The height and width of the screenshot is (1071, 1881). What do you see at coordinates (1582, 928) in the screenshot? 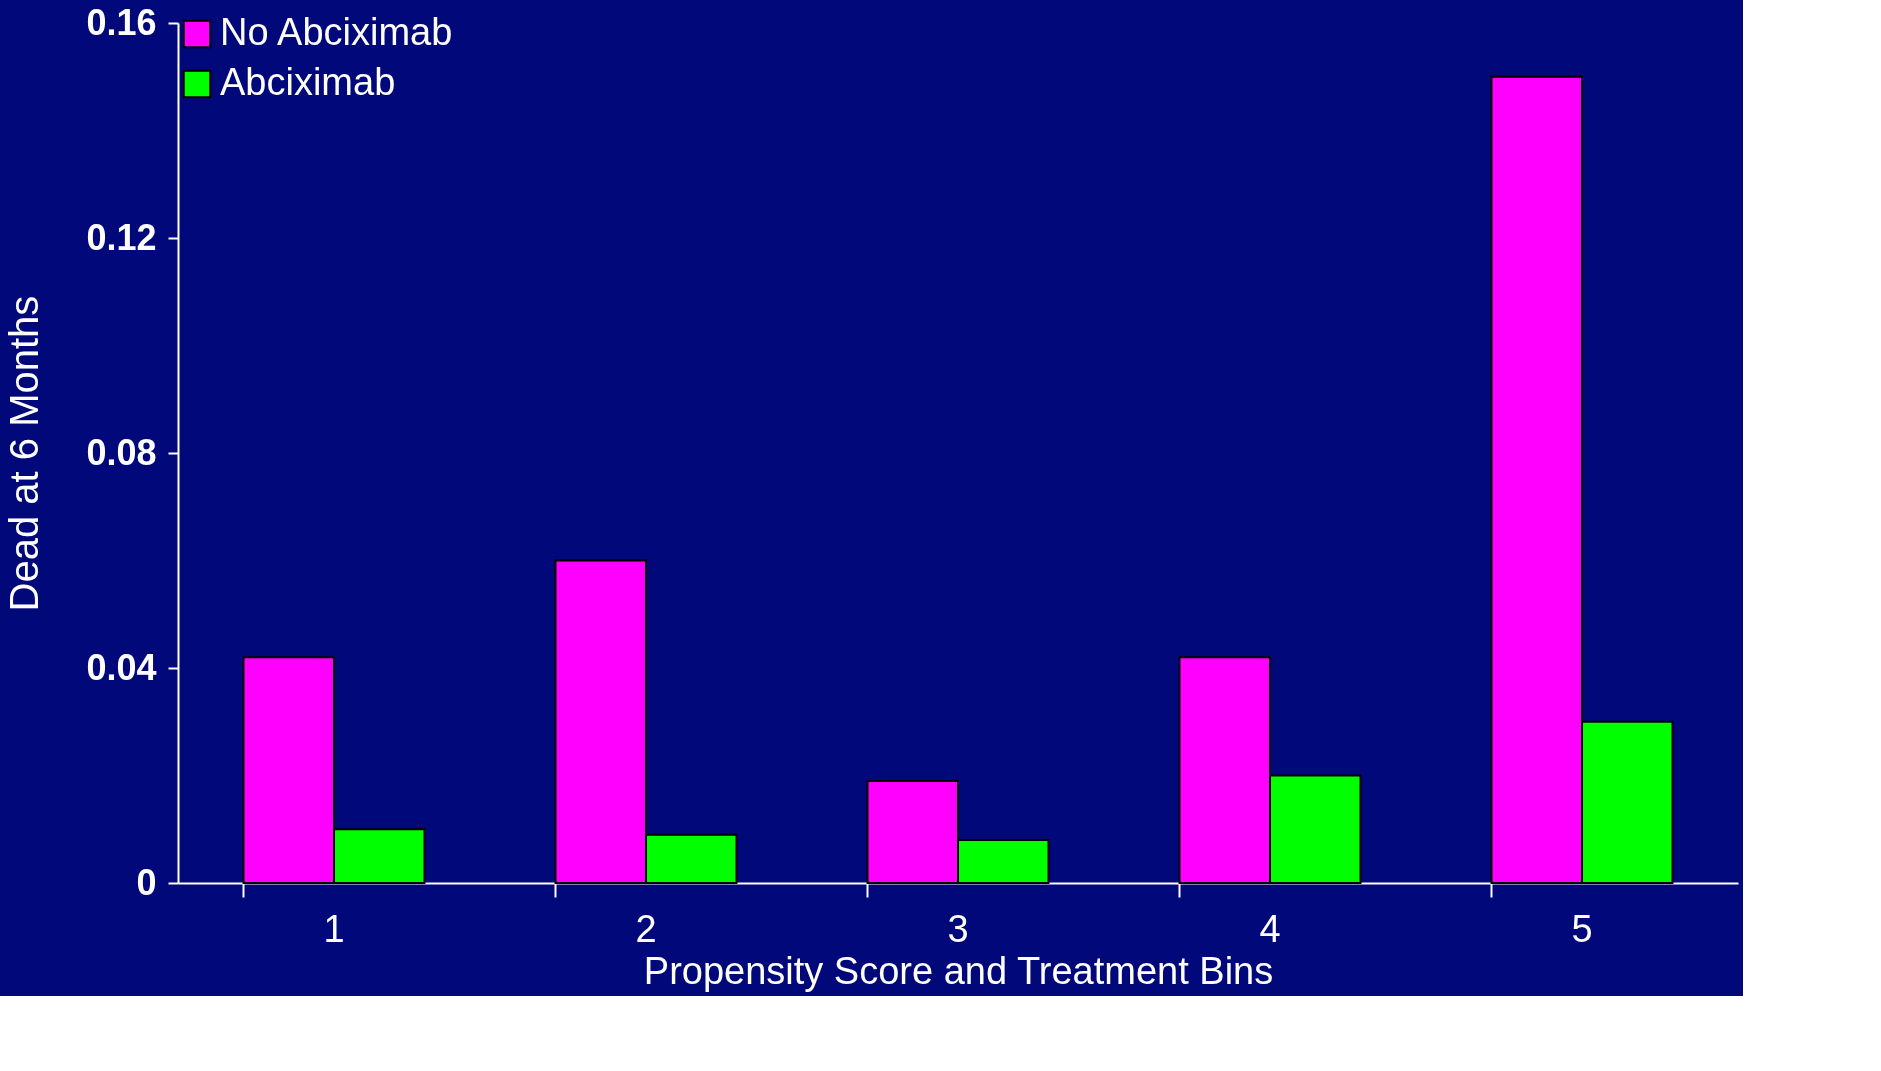
I see `x-tick-label: 5` at bounding box center [1582, 928].